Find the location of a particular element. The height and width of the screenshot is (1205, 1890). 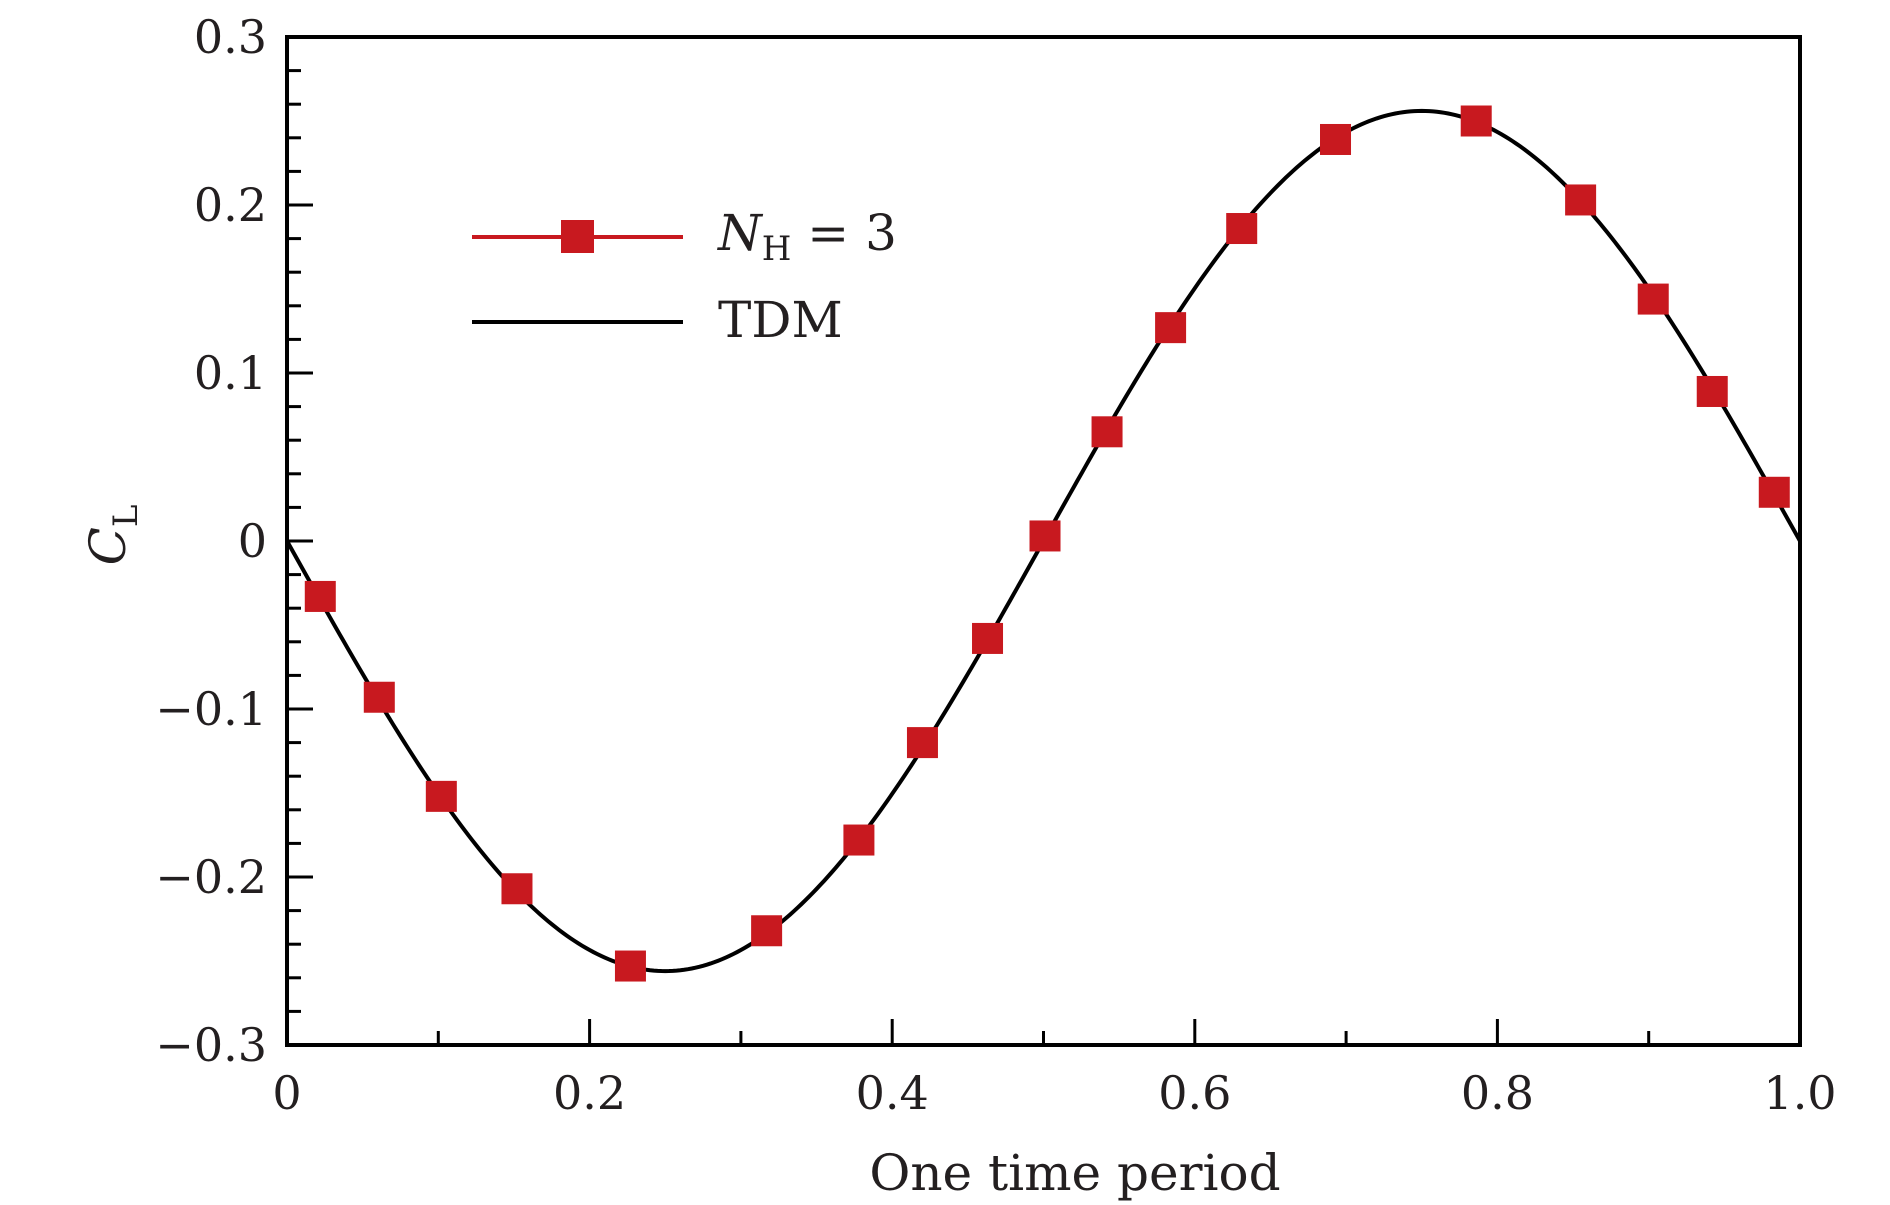

legend-nh3-subscript: H is located at coordinates (777, 249).